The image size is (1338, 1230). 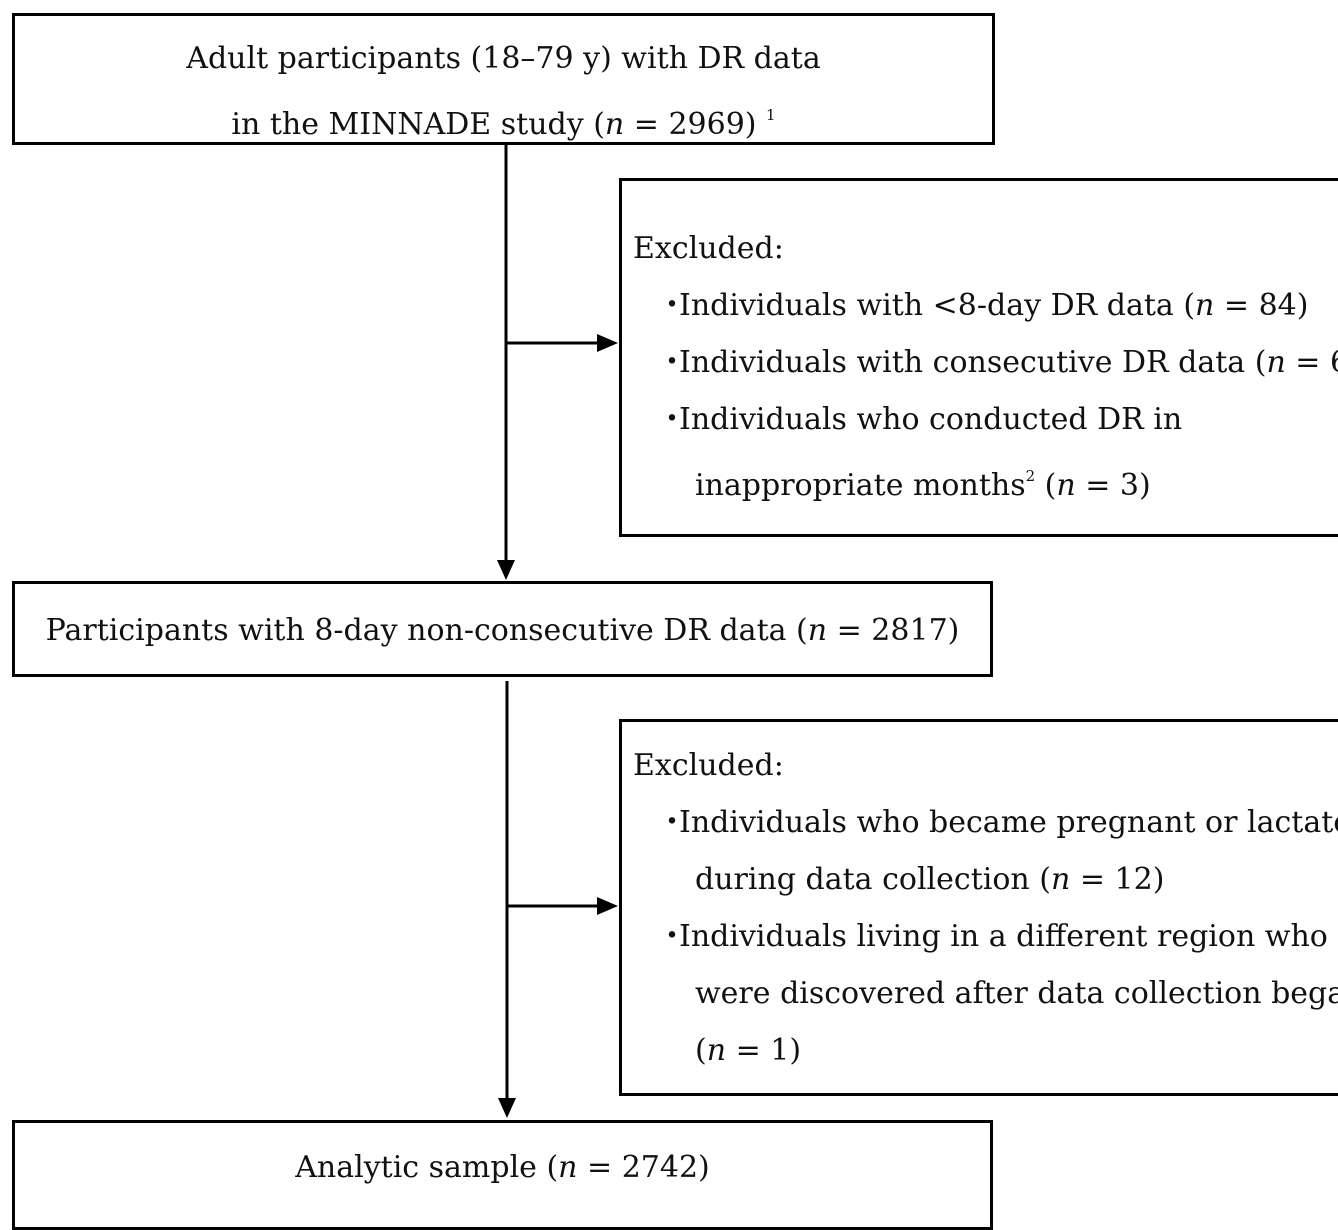 I want to click on footnote-marker-1: 1, so click(x=771, y=115).